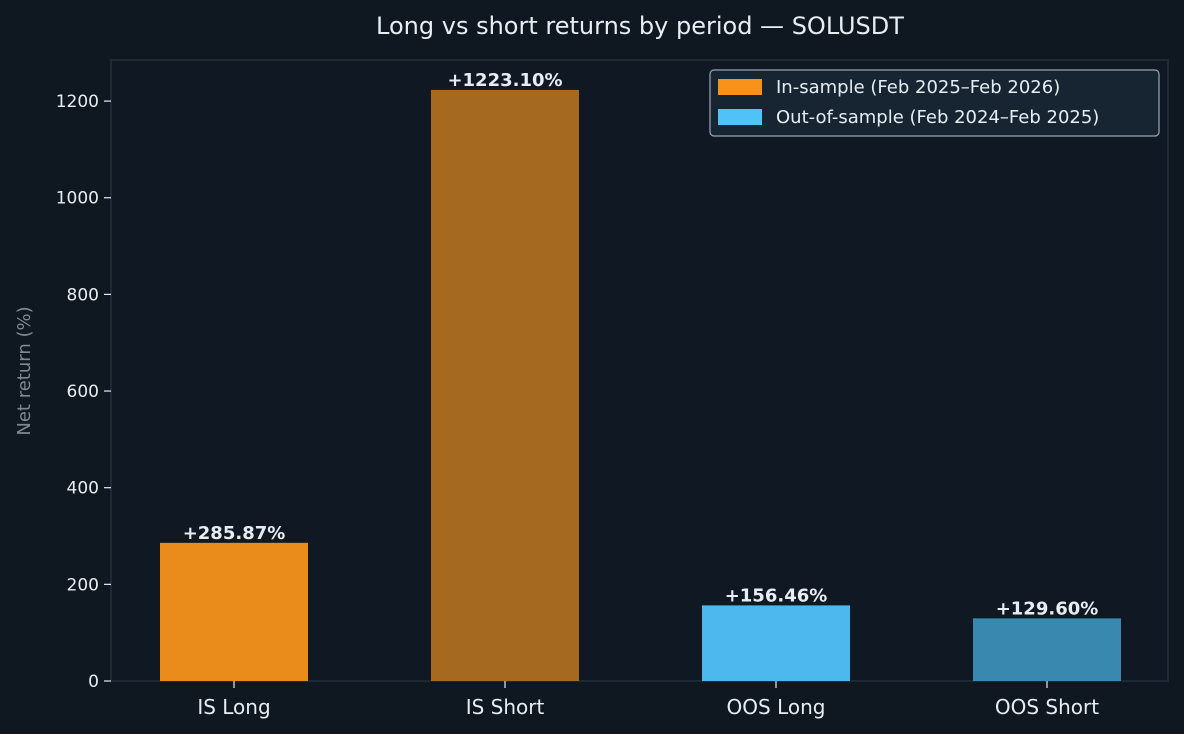  Describe the element at coordinates (77, 102) in the screenshot. I see `y-tick-label: 1200` at that location.